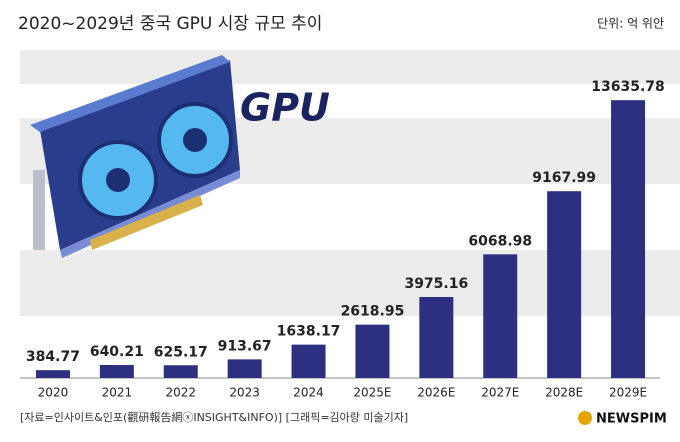 This screenshot has height=442, width=680. What do you see at coordinates (436, 393) in the screenshot?
I see `x-tick-label: 2026E` at bounding box center [436, 393].